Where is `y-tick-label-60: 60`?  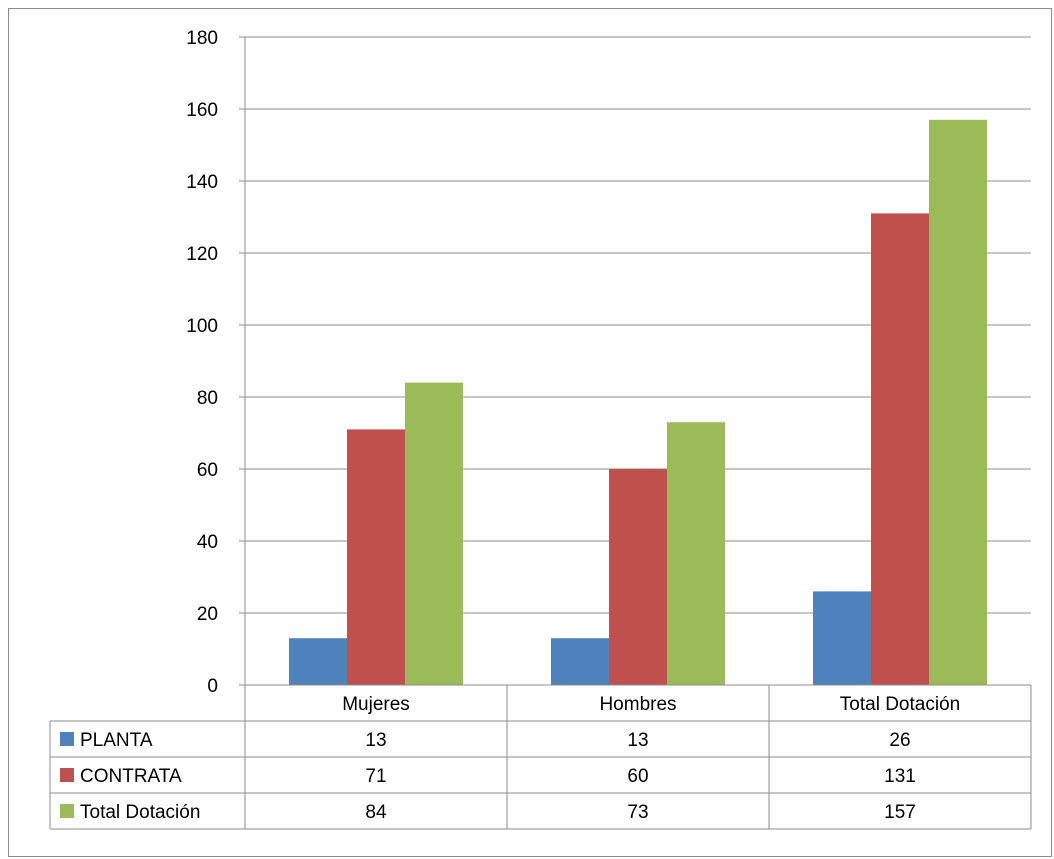 y-tick-label-60: 60 is located at coordinates (207, 470).